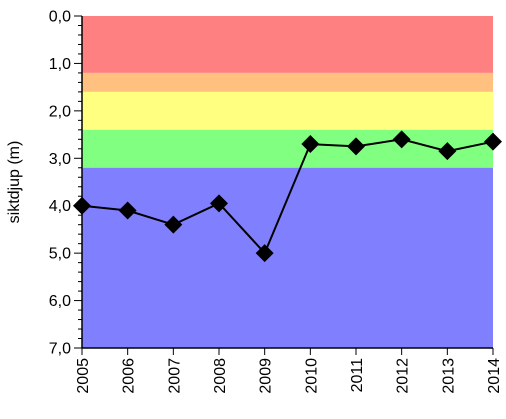 The image size is (506, 419). What do you see at coordinates (14, 182) in the screenshot?
I see `y-axis-label: siktdjup (m)` at bounding box center [14, 182].